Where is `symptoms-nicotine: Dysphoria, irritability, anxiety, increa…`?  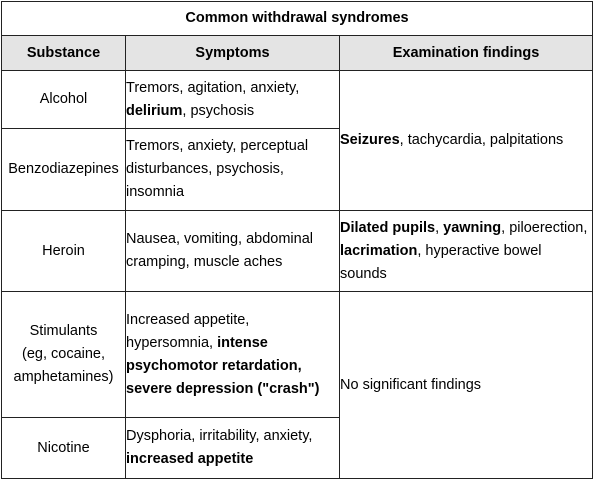
symptoms-nicotine: Dysphoria, irritability, anxiety, increa… is located at coordinates (232, 448).